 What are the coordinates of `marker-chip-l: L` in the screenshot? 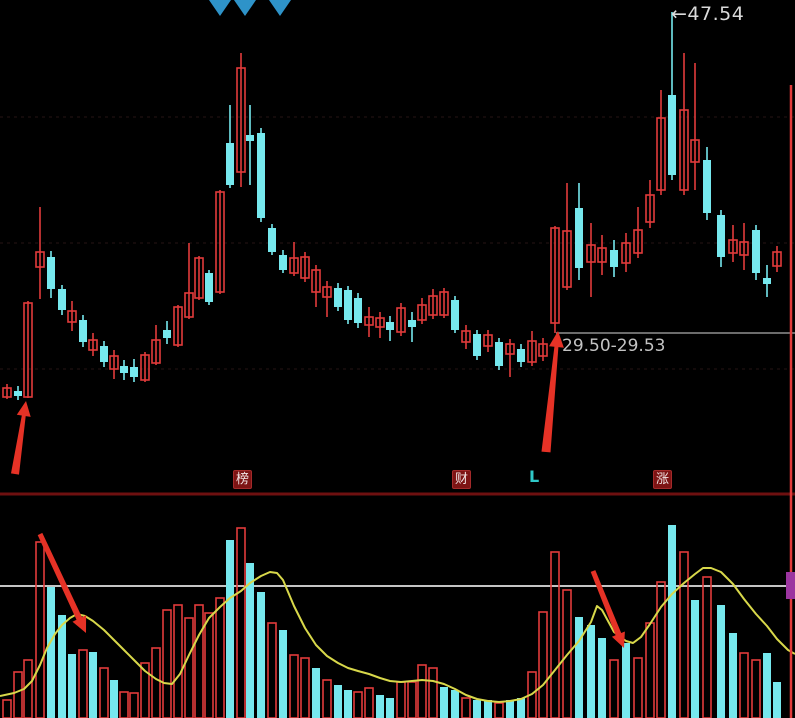 It's located at (534, 476).